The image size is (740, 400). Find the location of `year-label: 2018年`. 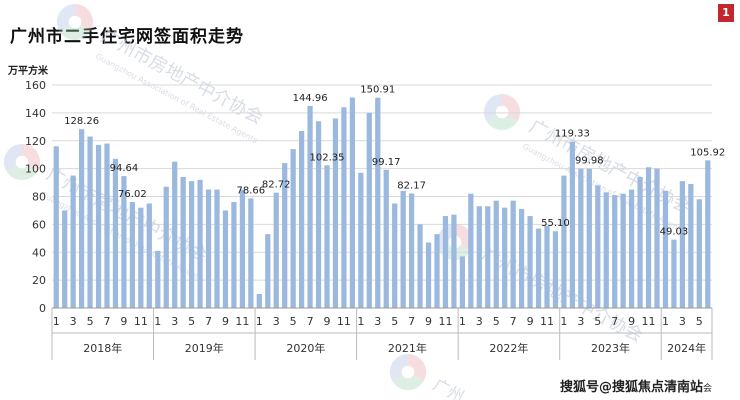

year-label: 2018年 is located at coordinates (102, 348).